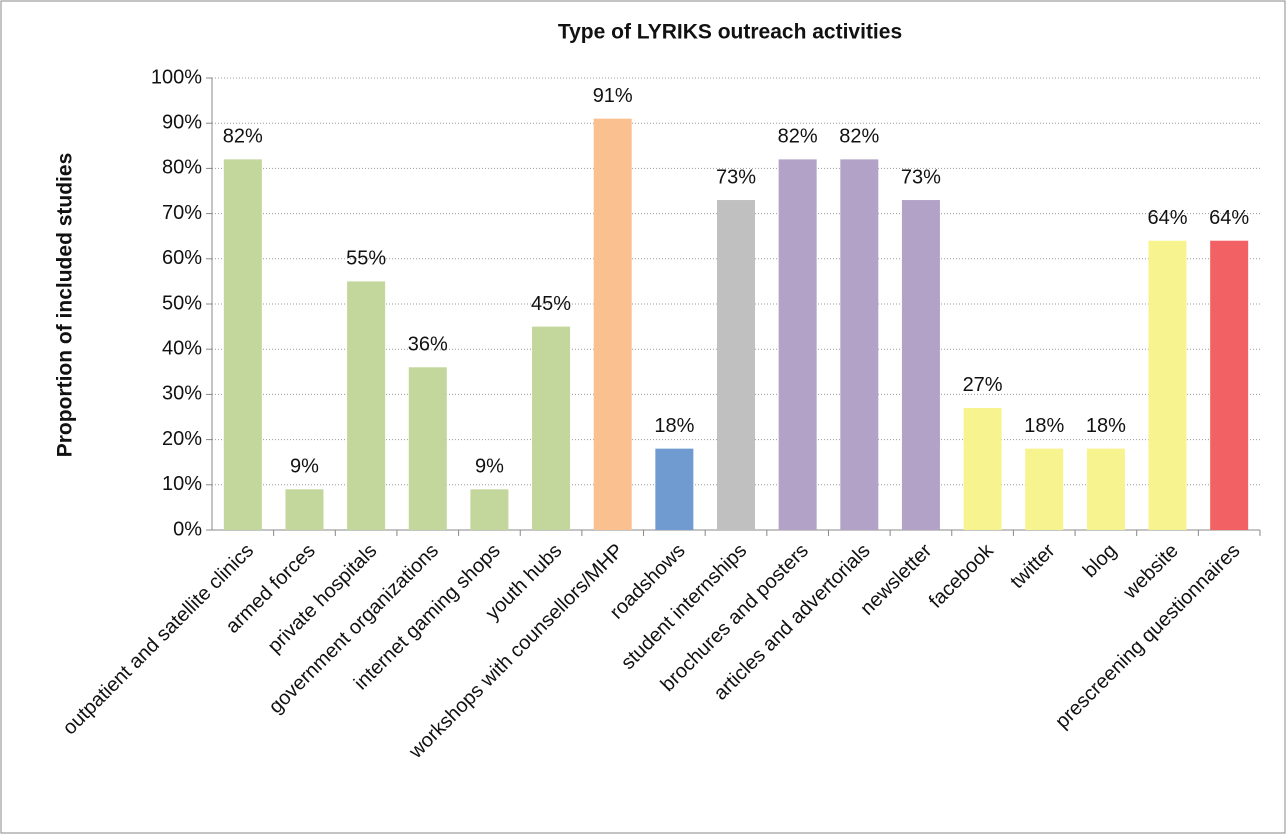 The image size is (1286, 839). What do you see at coordinates (187, 529) in the screenshot?
I see `y-tick-label: 0%` at bounding box center [187, 529].